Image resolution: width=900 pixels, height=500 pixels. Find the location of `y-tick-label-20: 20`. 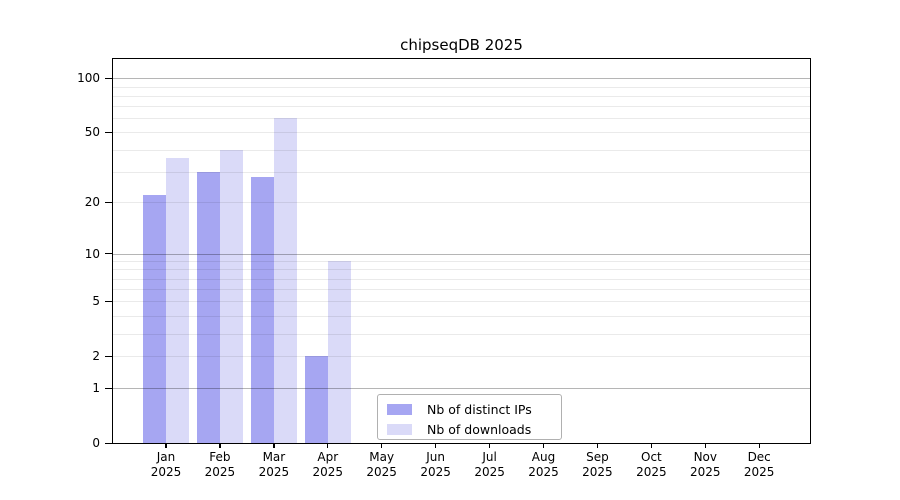

y-tick-label-20: 20 is located at coordinates (92, 202).